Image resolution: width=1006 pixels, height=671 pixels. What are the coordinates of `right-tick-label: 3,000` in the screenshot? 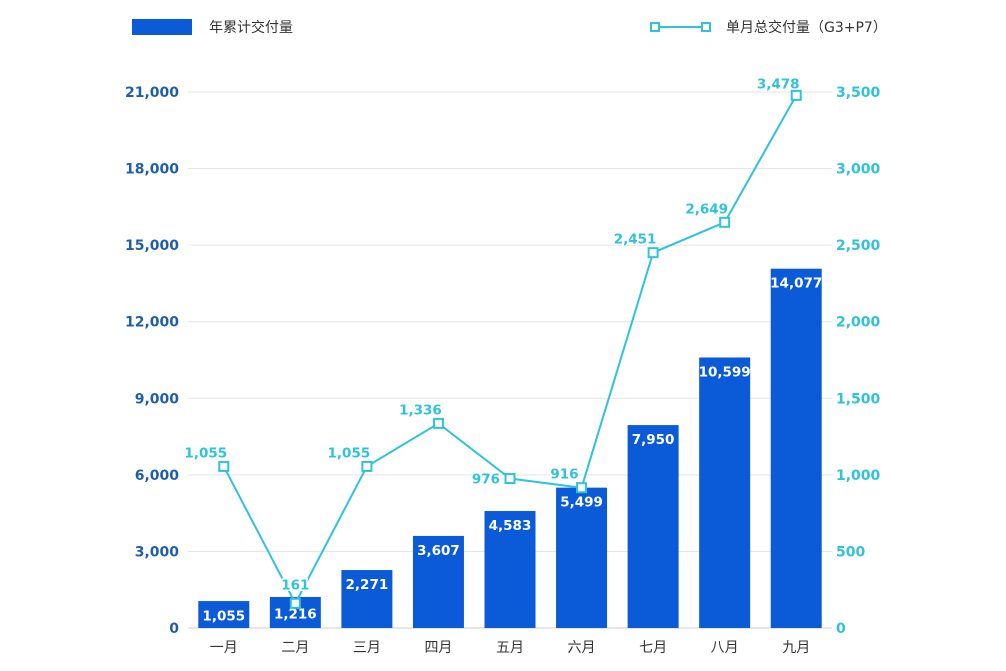 It's located at (858, 170).